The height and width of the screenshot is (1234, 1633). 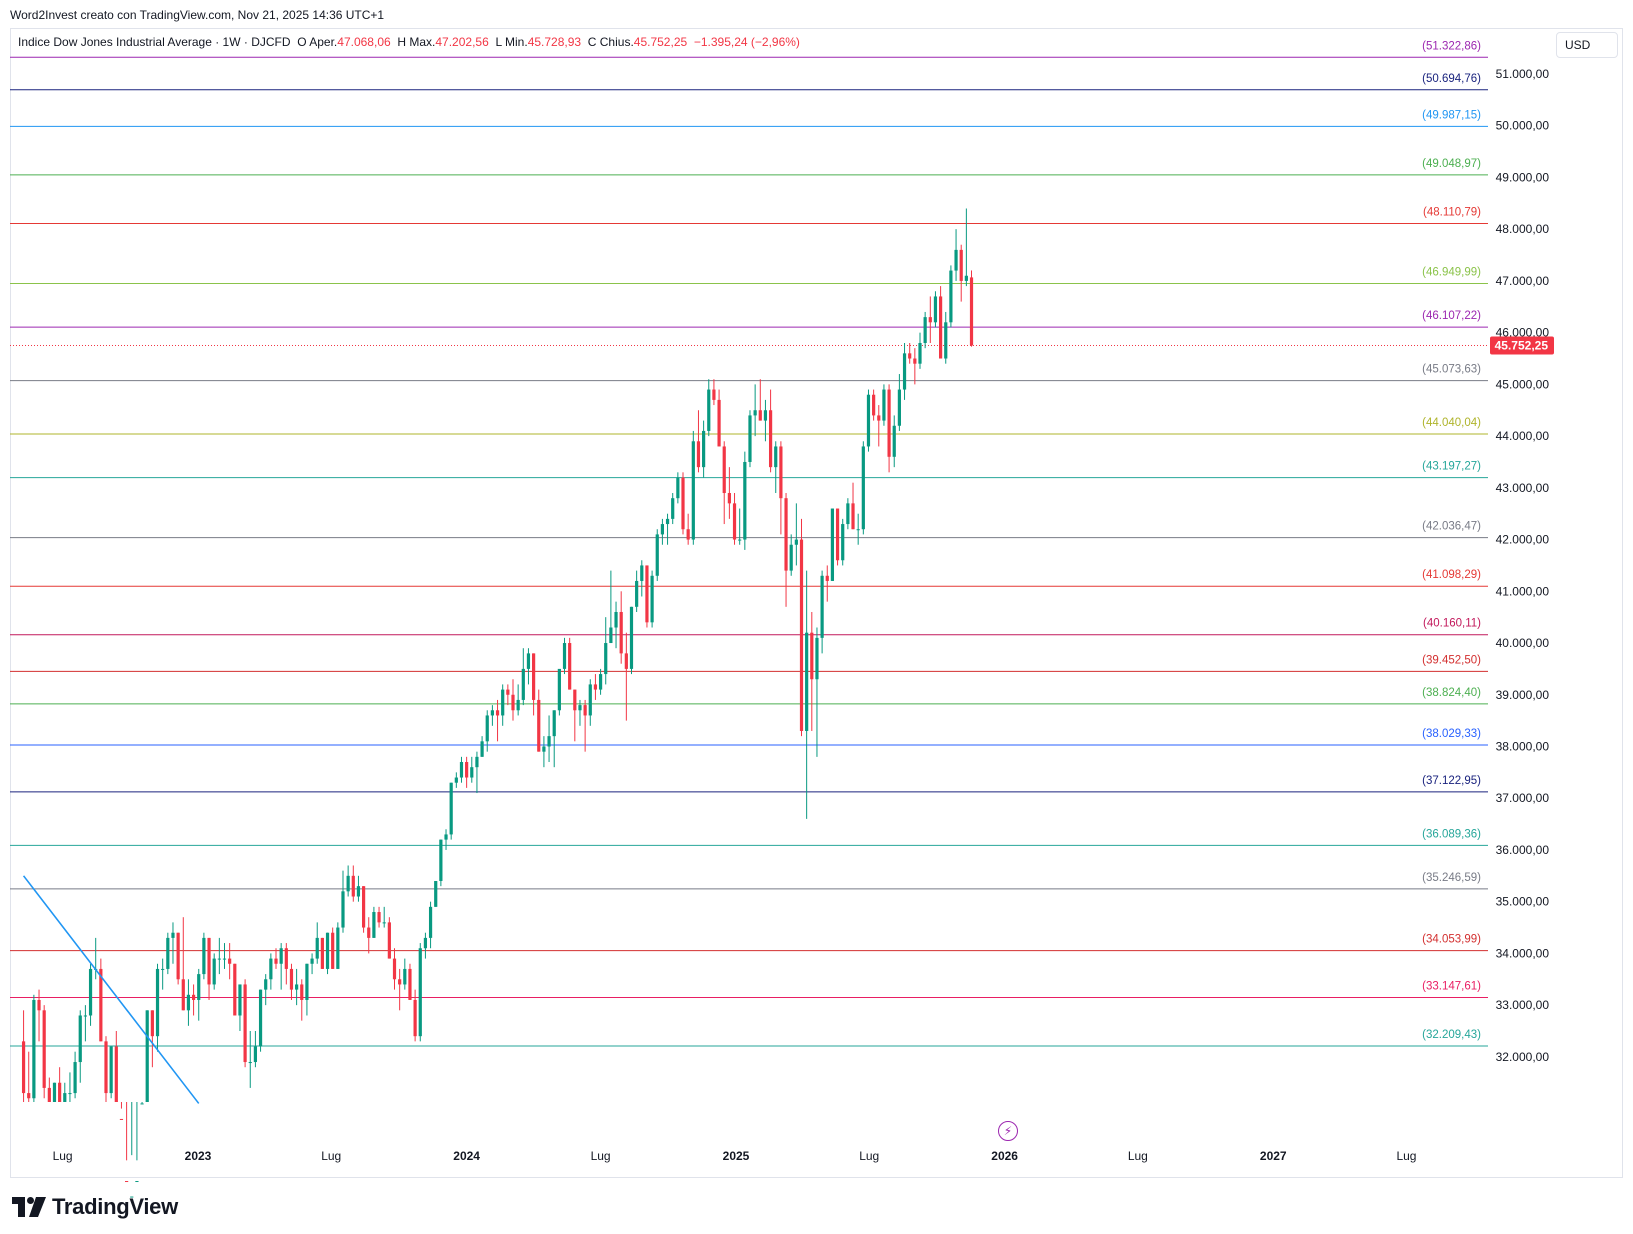 I want to click on currency-selector: USD, so click(x=1587, y=45).